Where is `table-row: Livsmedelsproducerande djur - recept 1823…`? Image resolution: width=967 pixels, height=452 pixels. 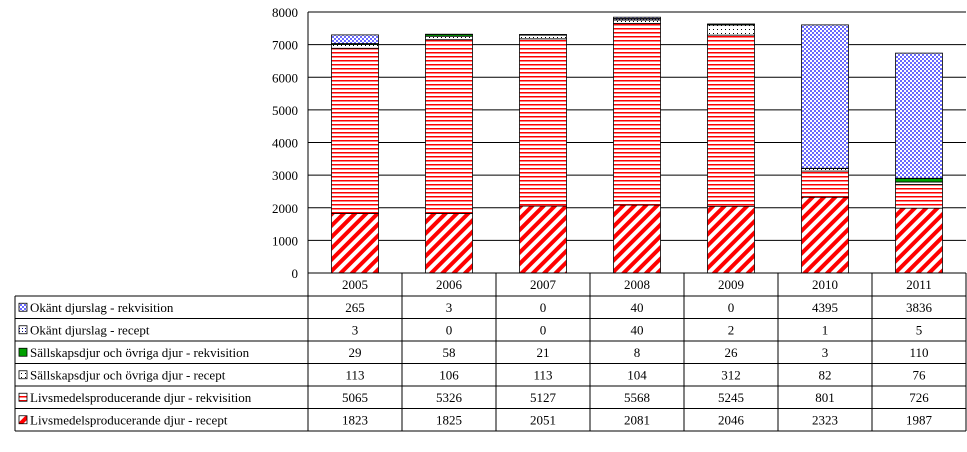 table-row: Livsmedelsproducerande djur - recept 1823… is located at coordinates (475, 419).